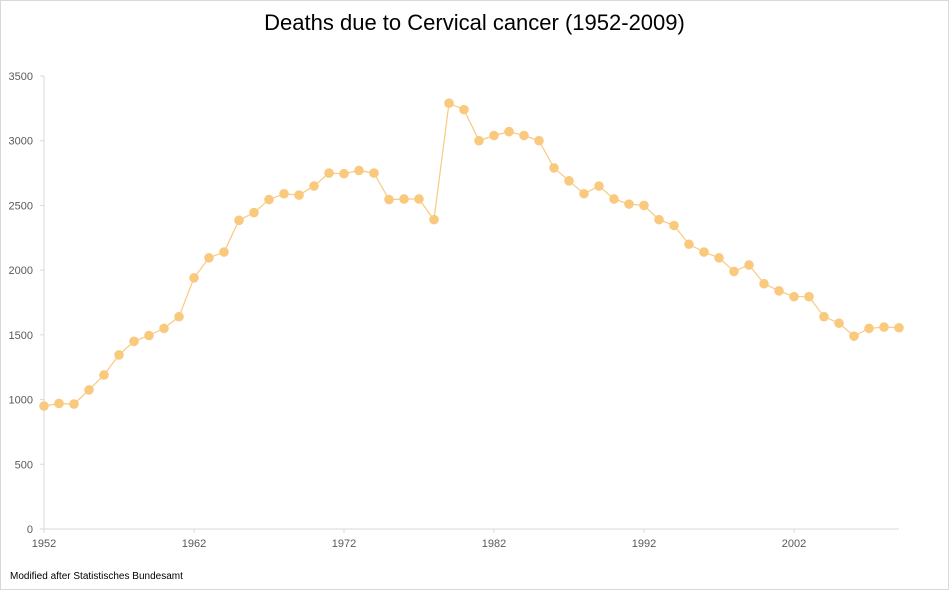 The height and width of the screenshot is (590, 949). I want to click on y-tick-label: 3500, so click(21, 77).